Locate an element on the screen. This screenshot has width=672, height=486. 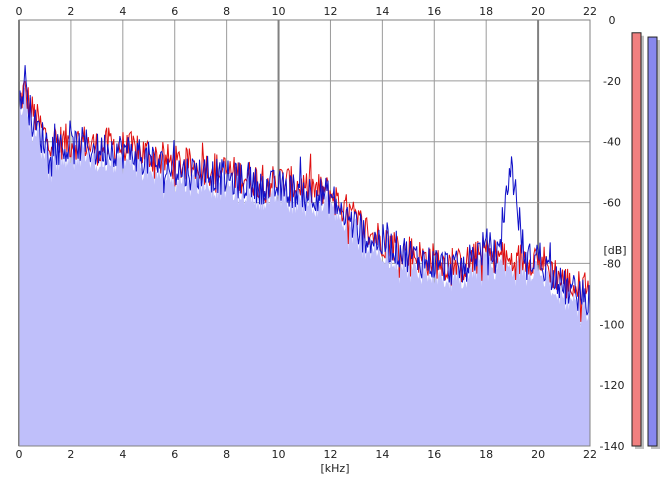
y-axis-right: 0 -20 -40 -60 -80 -100 -120 -140 is located at coordinates (612, 233).